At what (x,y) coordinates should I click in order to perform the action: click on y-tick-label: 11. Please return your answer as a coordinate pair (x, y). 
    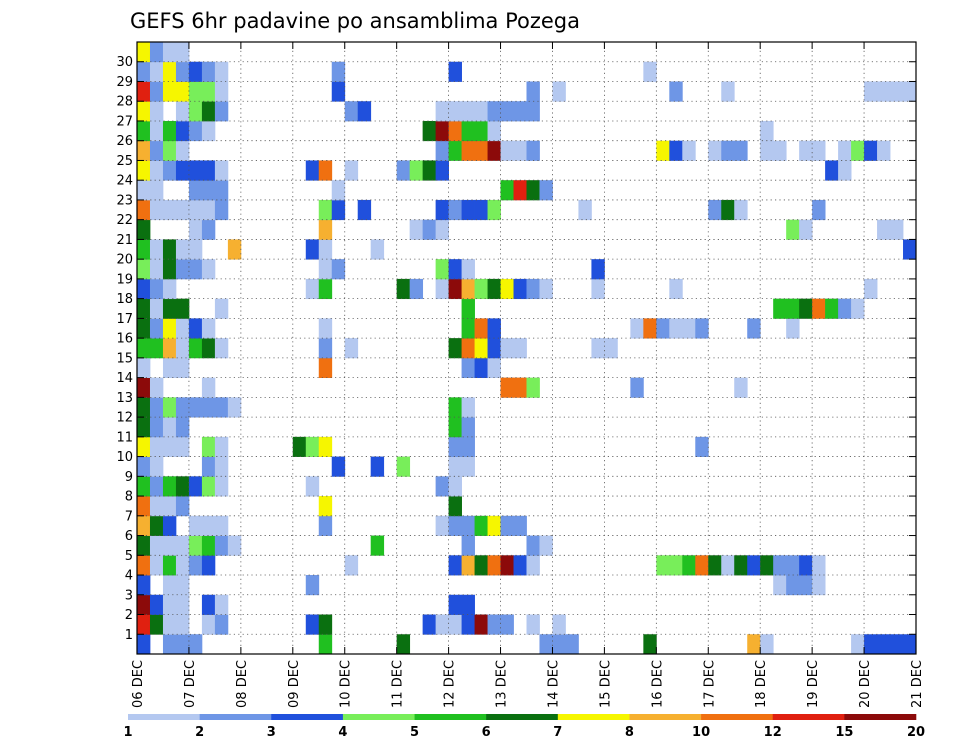
    Looking at the image, I should click on (124, 437).